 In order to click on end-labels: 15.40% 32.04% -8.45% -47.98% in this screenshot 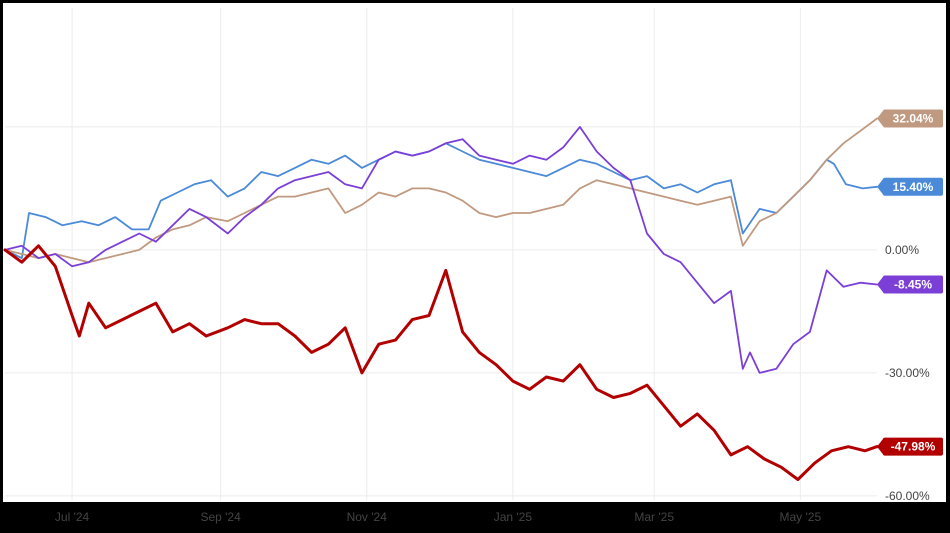, I will do `click(910, 282)`.